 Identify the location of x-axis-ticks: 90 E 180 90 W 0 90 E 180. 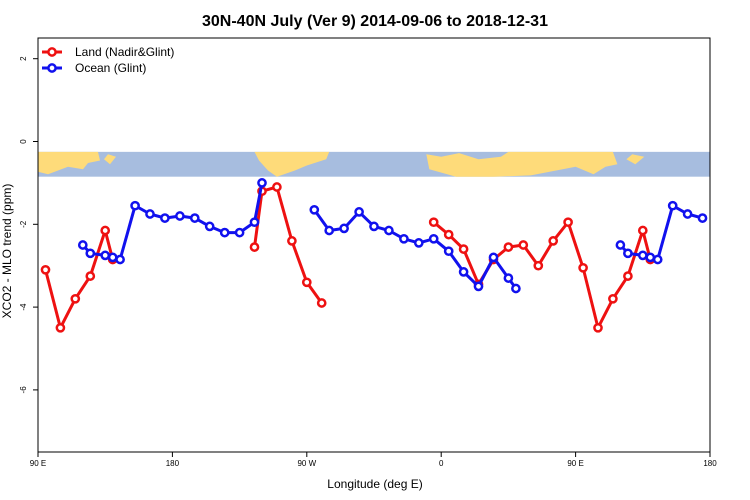
(373, 460).